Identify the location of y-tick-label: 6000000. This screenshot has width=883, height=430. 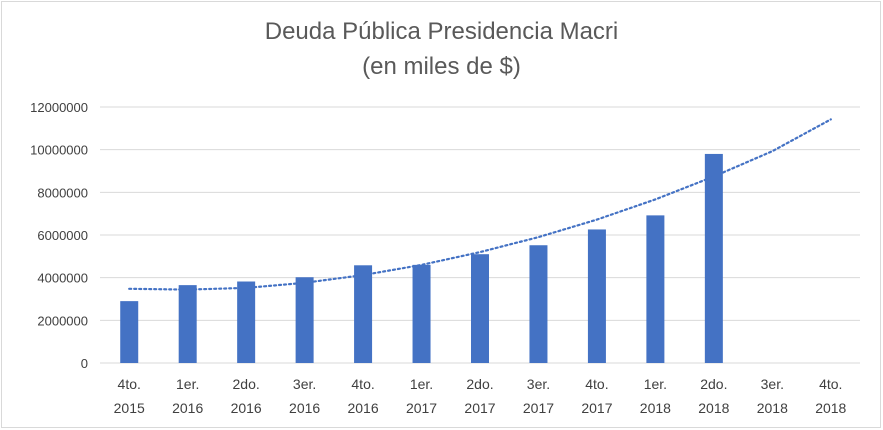
(62, 235).